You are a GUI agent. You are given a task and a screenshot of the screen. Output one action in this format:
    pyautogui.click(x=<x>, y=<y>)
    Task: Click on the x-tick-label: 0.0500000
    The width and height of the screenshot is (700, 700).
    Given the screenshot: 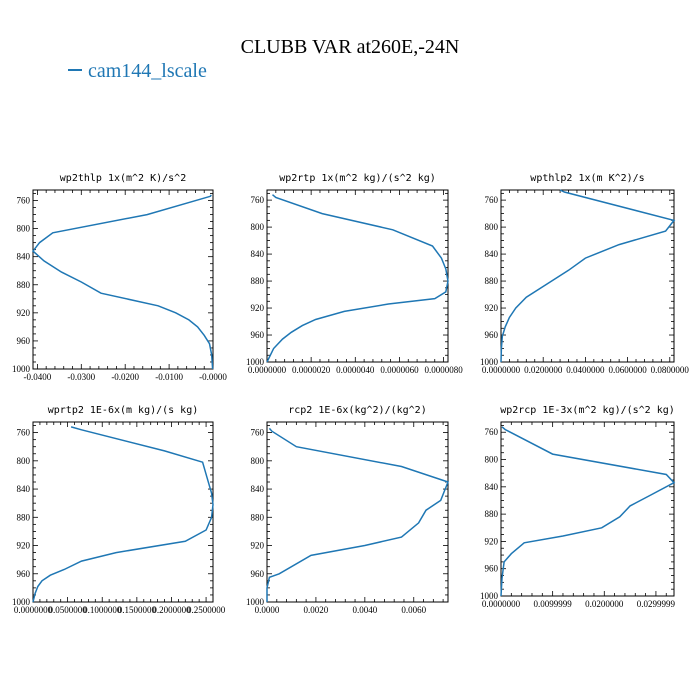 What is the action you would take?
    pyautogui.click(x=67, y=610)
    